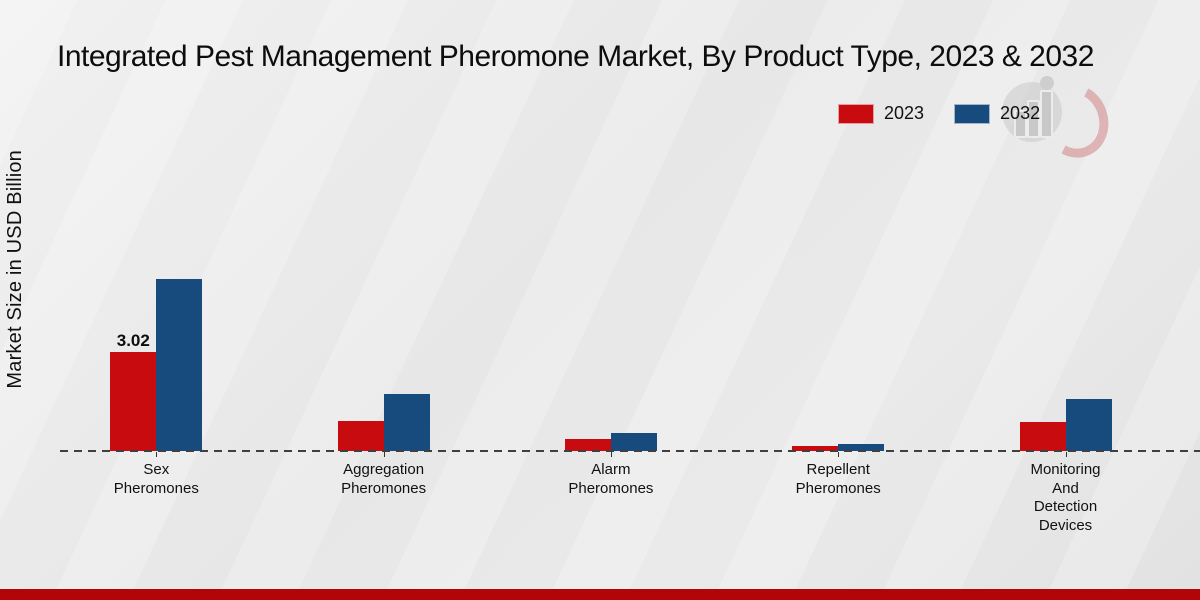 Image resolution: width=1200 pixels, height=600 pixels. I want to click on legend: 2023 2032, so click(939, 113).